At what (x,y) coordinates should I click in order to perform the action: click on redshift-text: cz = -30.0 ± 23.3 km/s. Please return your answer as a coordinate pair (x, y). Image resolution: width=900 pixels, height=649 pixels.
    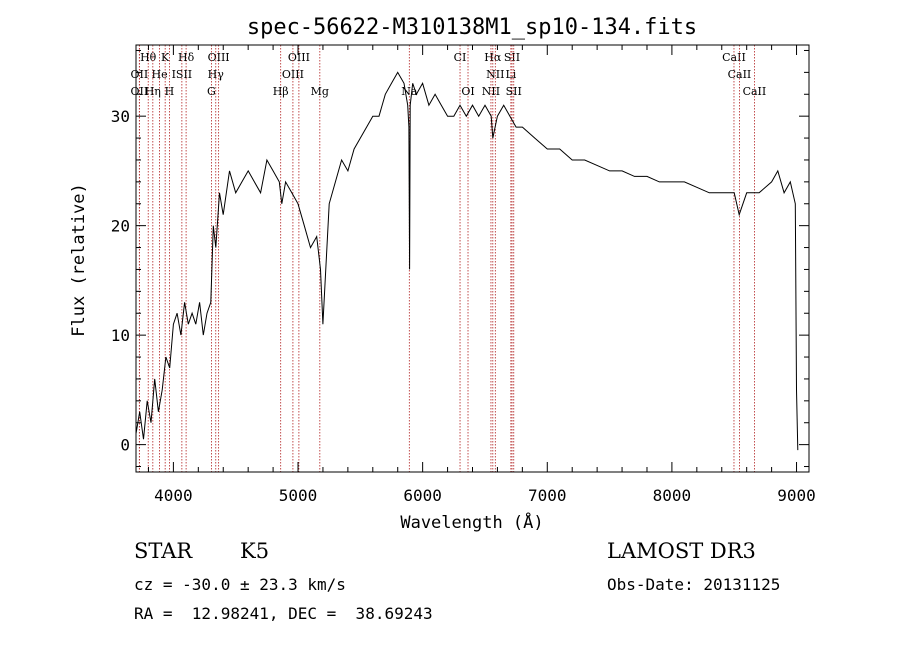
    Looking at the image, I should click on (240, 584).